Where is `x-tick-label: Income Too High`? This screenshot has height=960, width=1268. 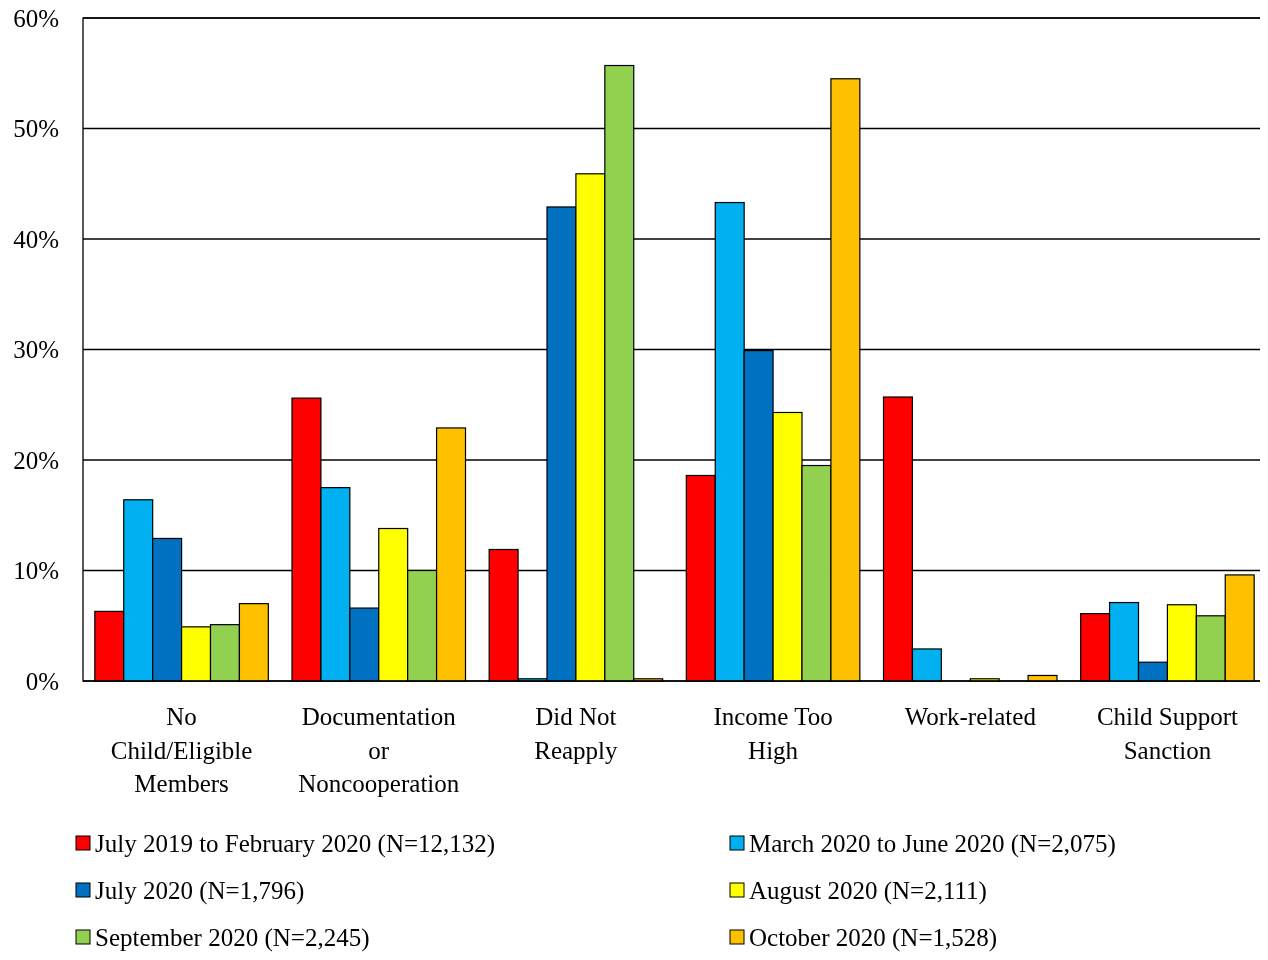 x-tick-label: Income Too High is located at coordinates (773, 733).